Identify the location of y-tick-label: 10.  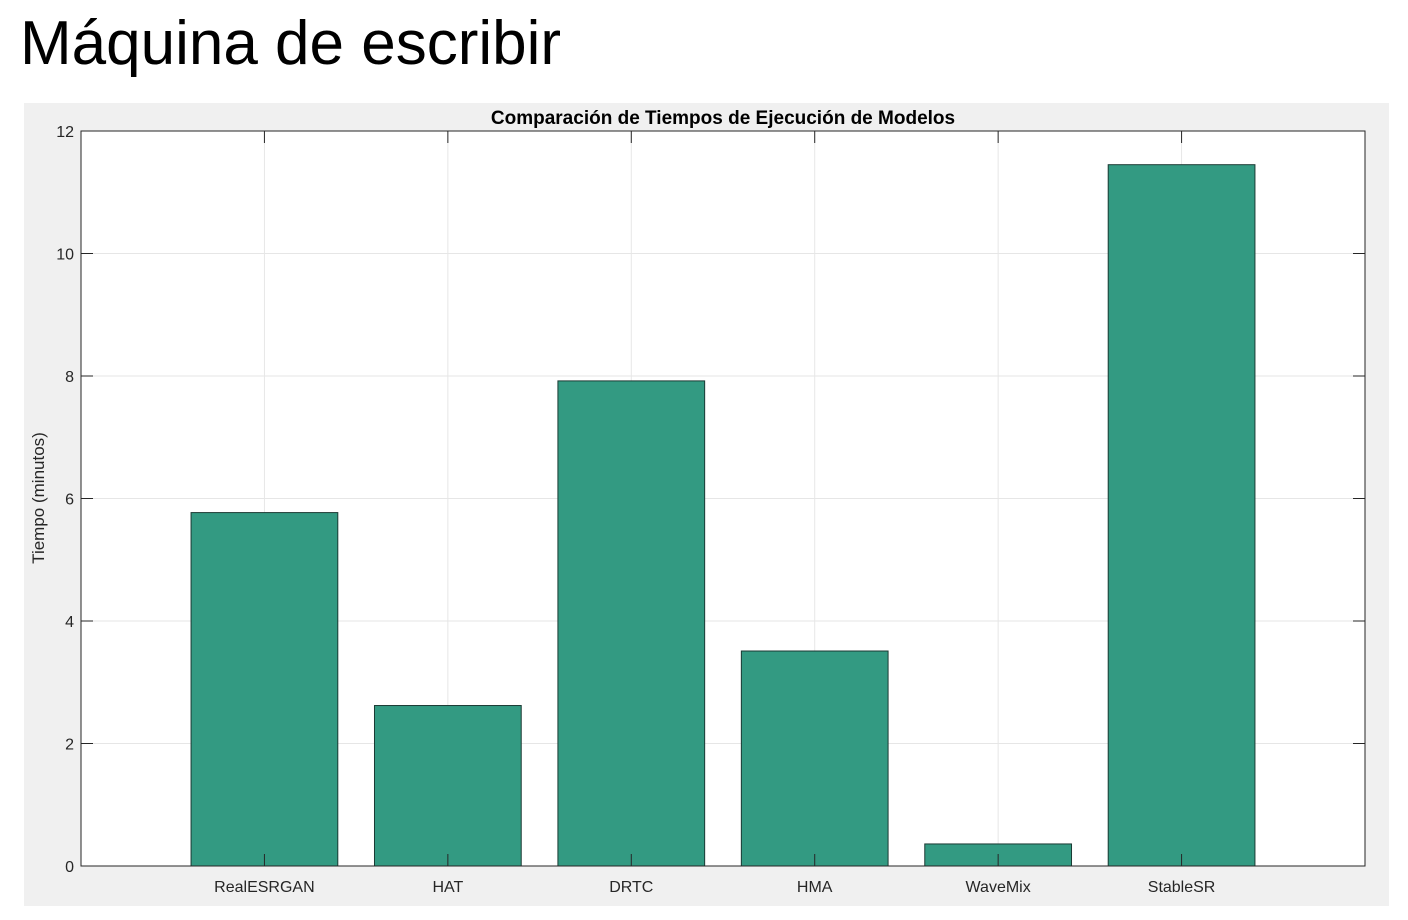
(65, 255).